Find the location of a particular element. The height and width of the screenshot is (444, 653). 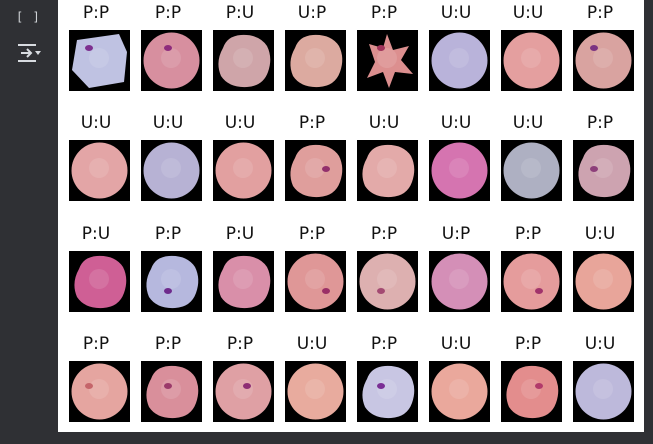

prediction-label: U:P is located at coordinates (456, 234).